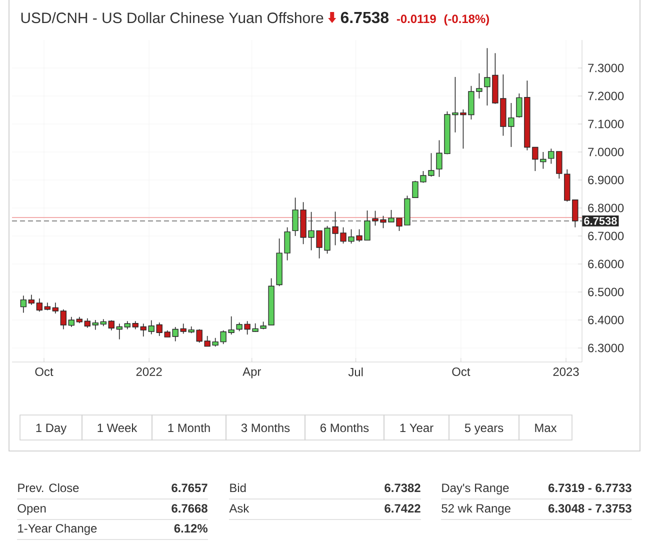  Describe the element at coordinates (546, 428) in the screenshot. I see `text: Max` at that location.